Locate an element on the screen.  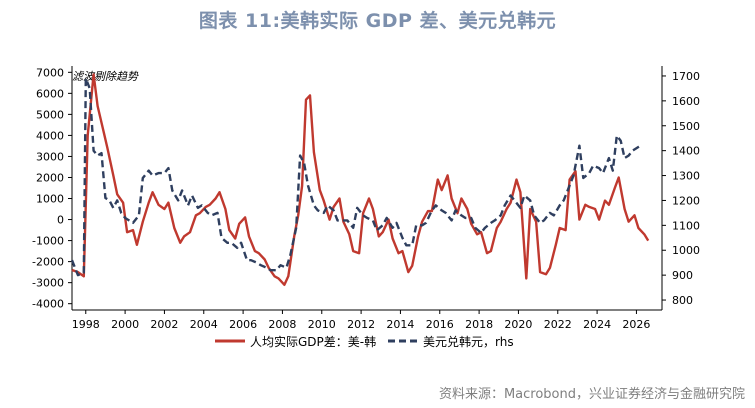
right-tick-label: 1300 is located at coordinates (686, 176).